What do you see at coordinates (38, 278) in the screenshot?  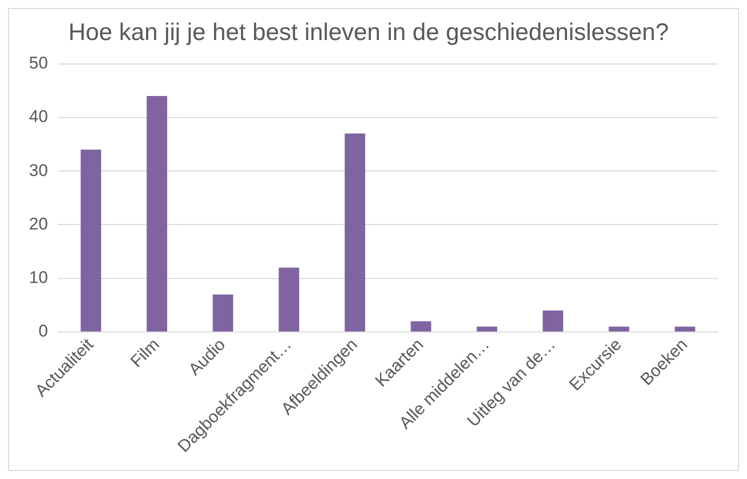 I see `y-tick-label: 10` at bounding box center [38, 278].